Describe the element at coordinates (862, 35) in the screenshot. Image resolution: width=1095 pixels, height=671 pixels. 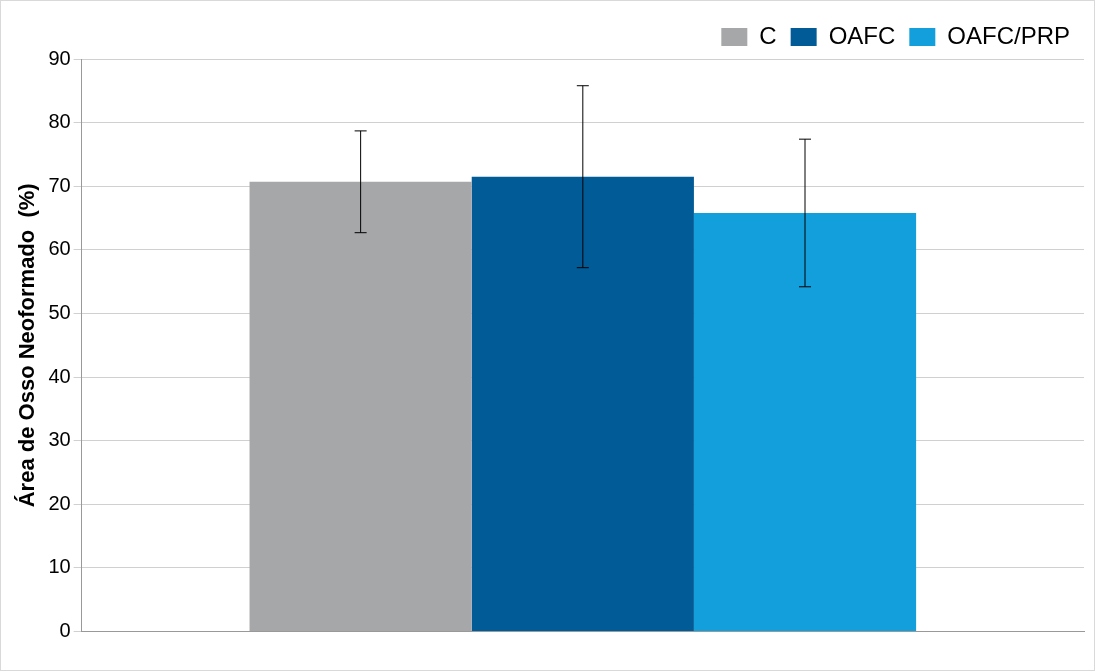
I see `legend-label: OAFC` at that location.